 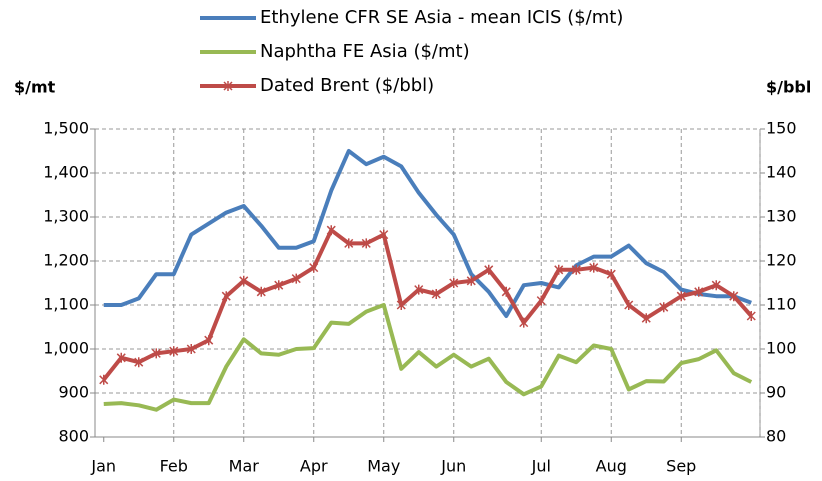 I want to click on y2-tick-label: 90, so click(x=776, y=392).